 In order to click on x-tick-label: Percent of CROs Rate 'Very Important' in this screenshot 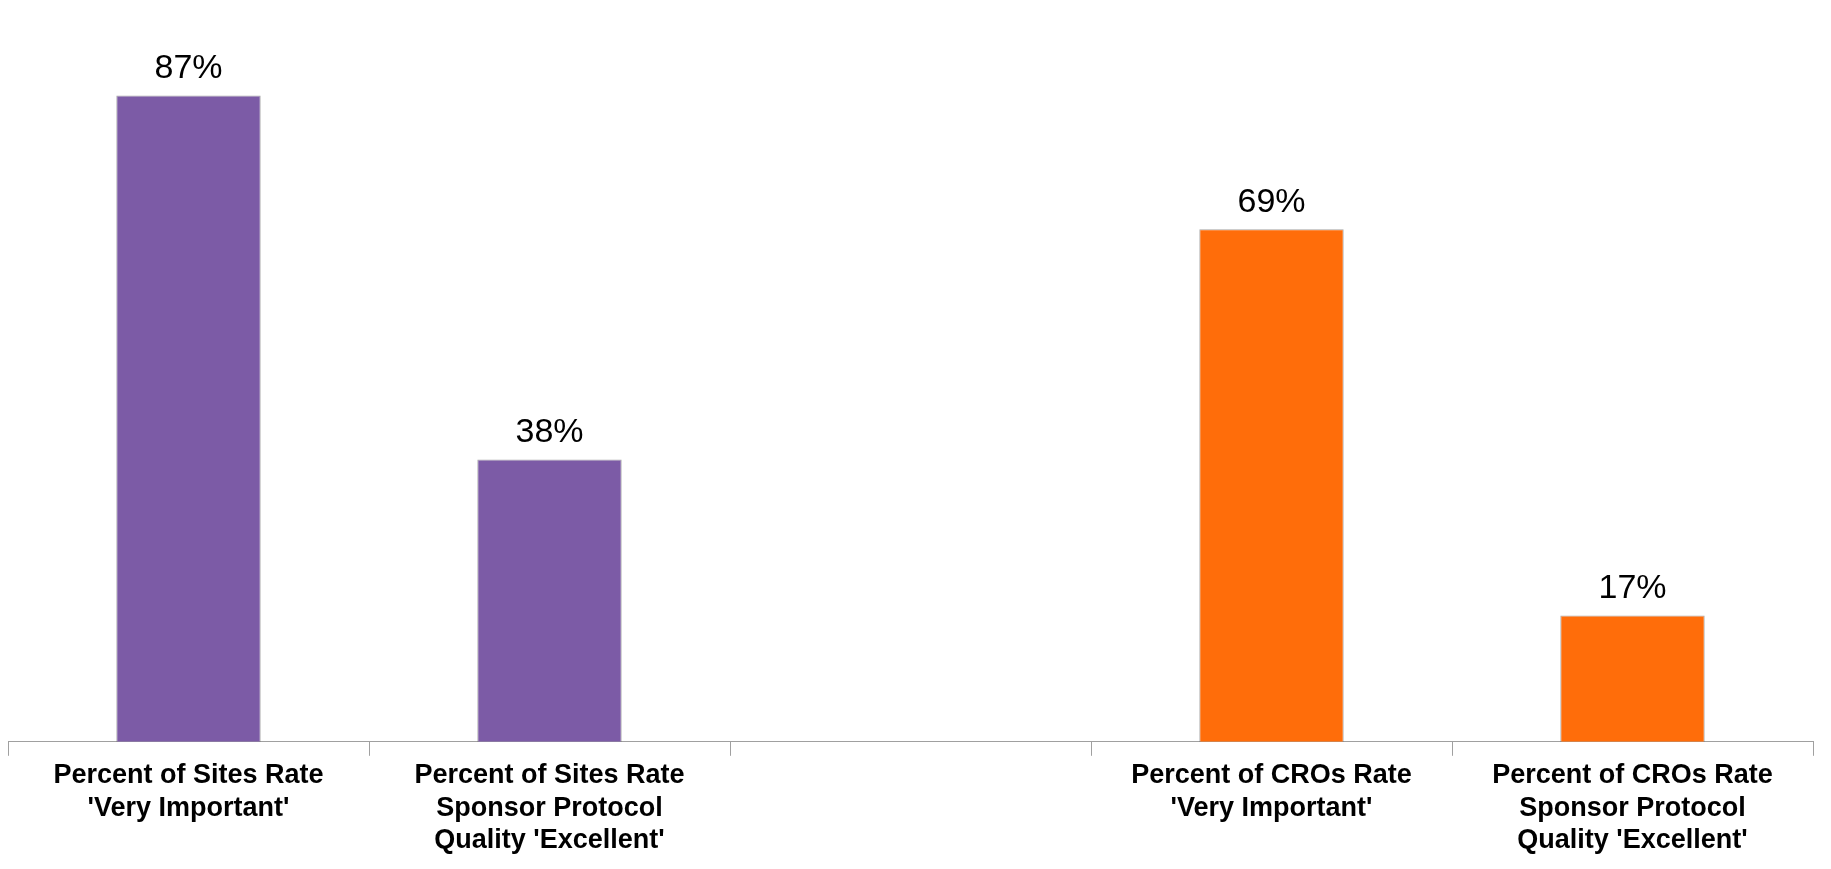, I will do `click(1271, 790)`.